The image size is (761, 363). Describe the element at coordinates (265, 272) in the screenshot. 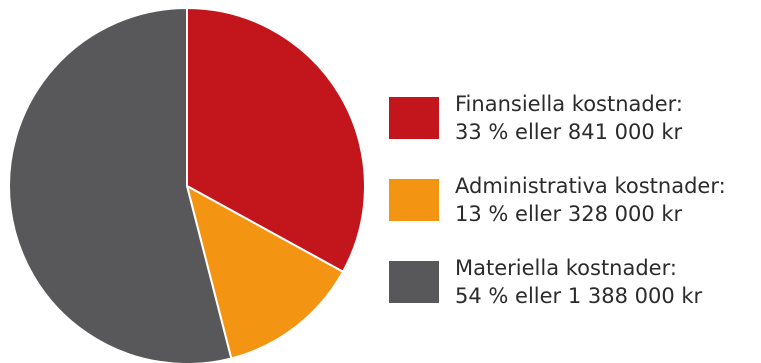

I see `pie-slice-administrativa` at that location.